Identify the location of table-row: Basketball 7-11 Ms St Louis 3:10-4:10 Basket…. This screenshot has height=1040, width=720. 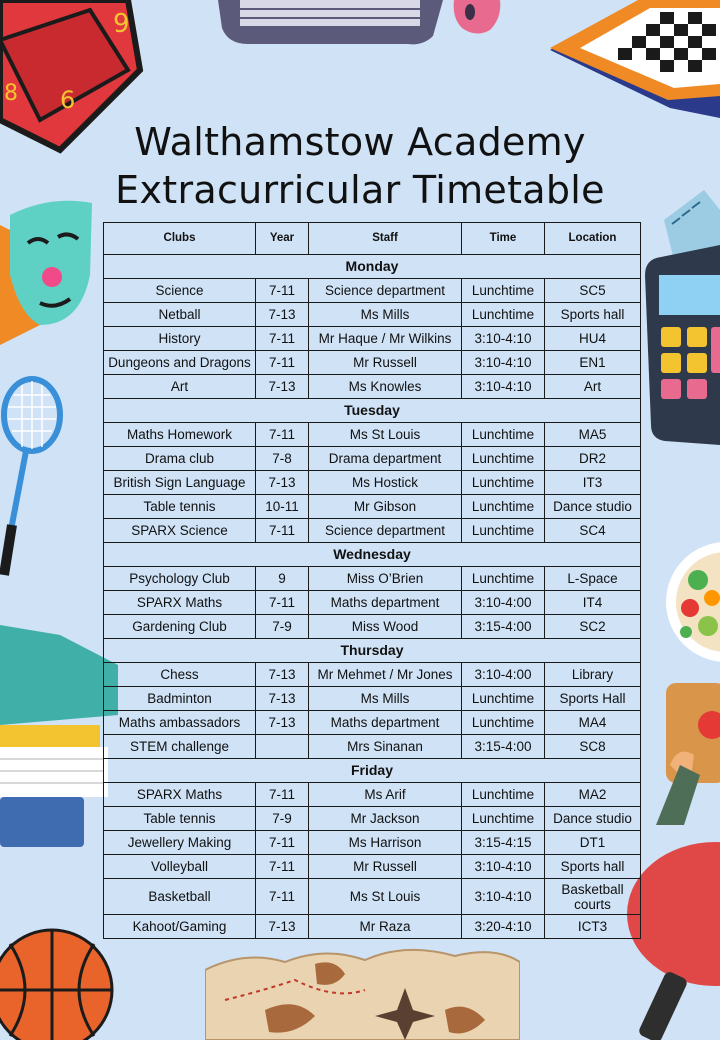
(372, 896).